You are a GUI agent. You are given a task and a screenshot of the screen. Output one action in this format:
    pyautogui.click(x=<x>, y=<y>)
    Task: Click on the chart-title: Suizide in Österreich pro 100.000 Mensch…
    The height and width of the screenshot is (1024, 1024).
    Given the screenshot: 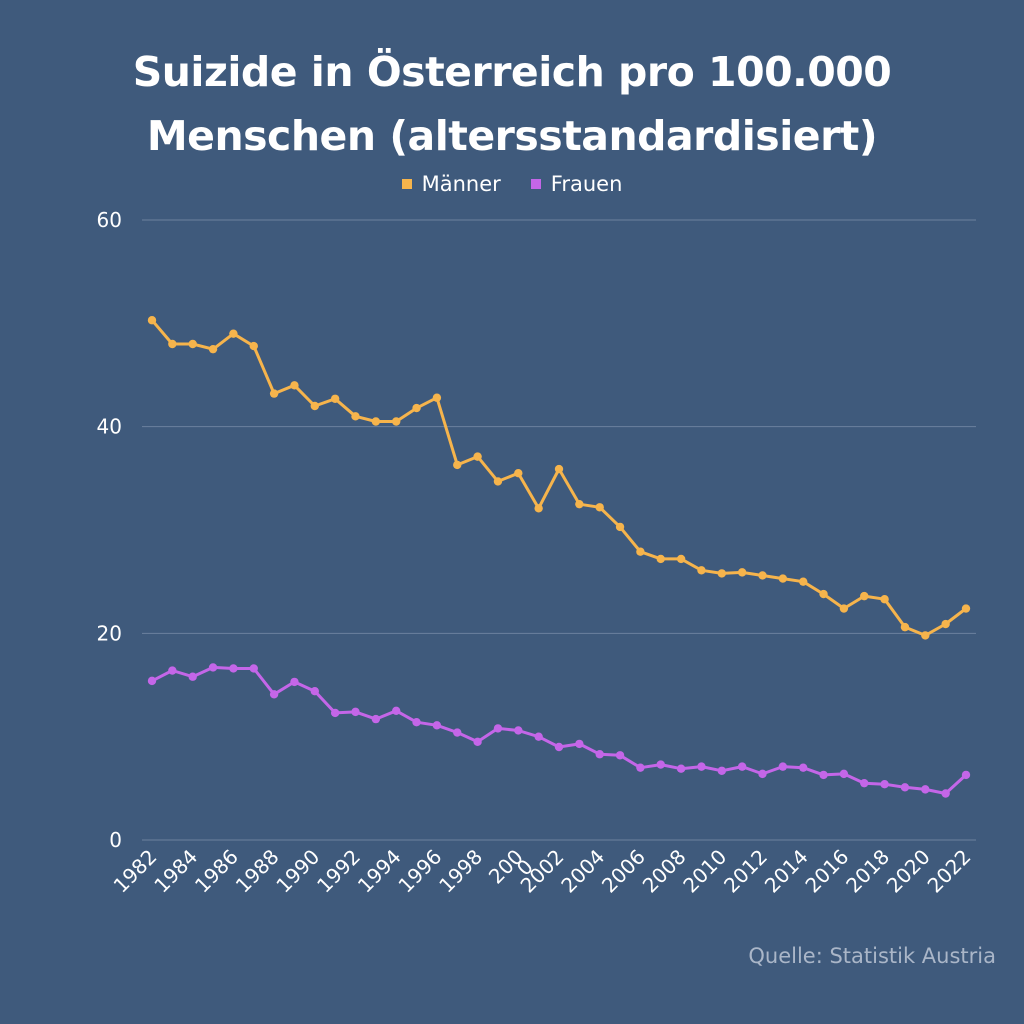 What is the action you would take?
    pyautogui.click(x=512, y=104)
    